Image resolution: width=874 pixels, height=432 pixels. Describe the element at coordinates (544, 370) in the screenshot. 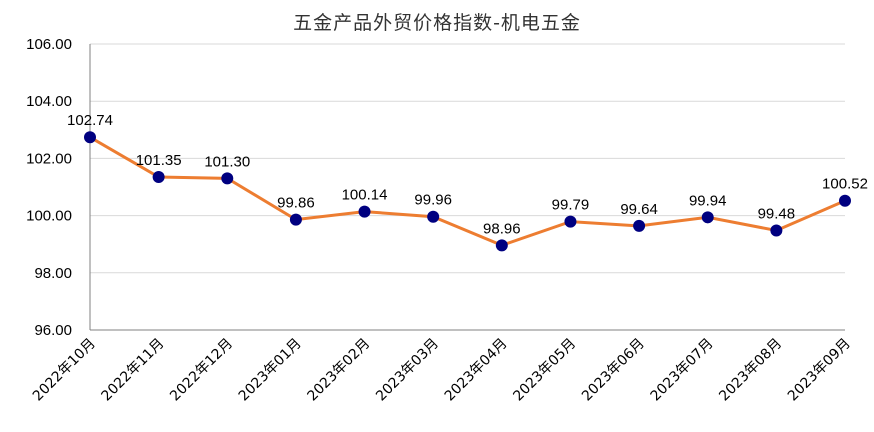

I see `x-tick-label: 2023年05月` at that location.